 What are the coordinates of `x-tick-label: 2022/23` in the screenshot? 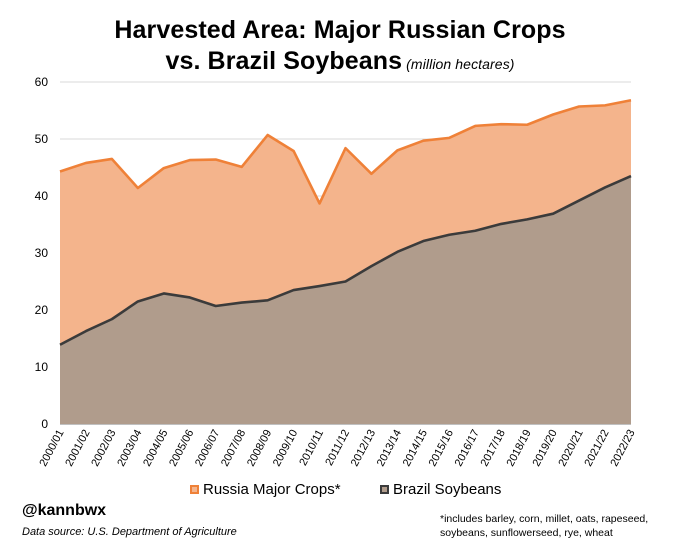 It's located at (622, 448).